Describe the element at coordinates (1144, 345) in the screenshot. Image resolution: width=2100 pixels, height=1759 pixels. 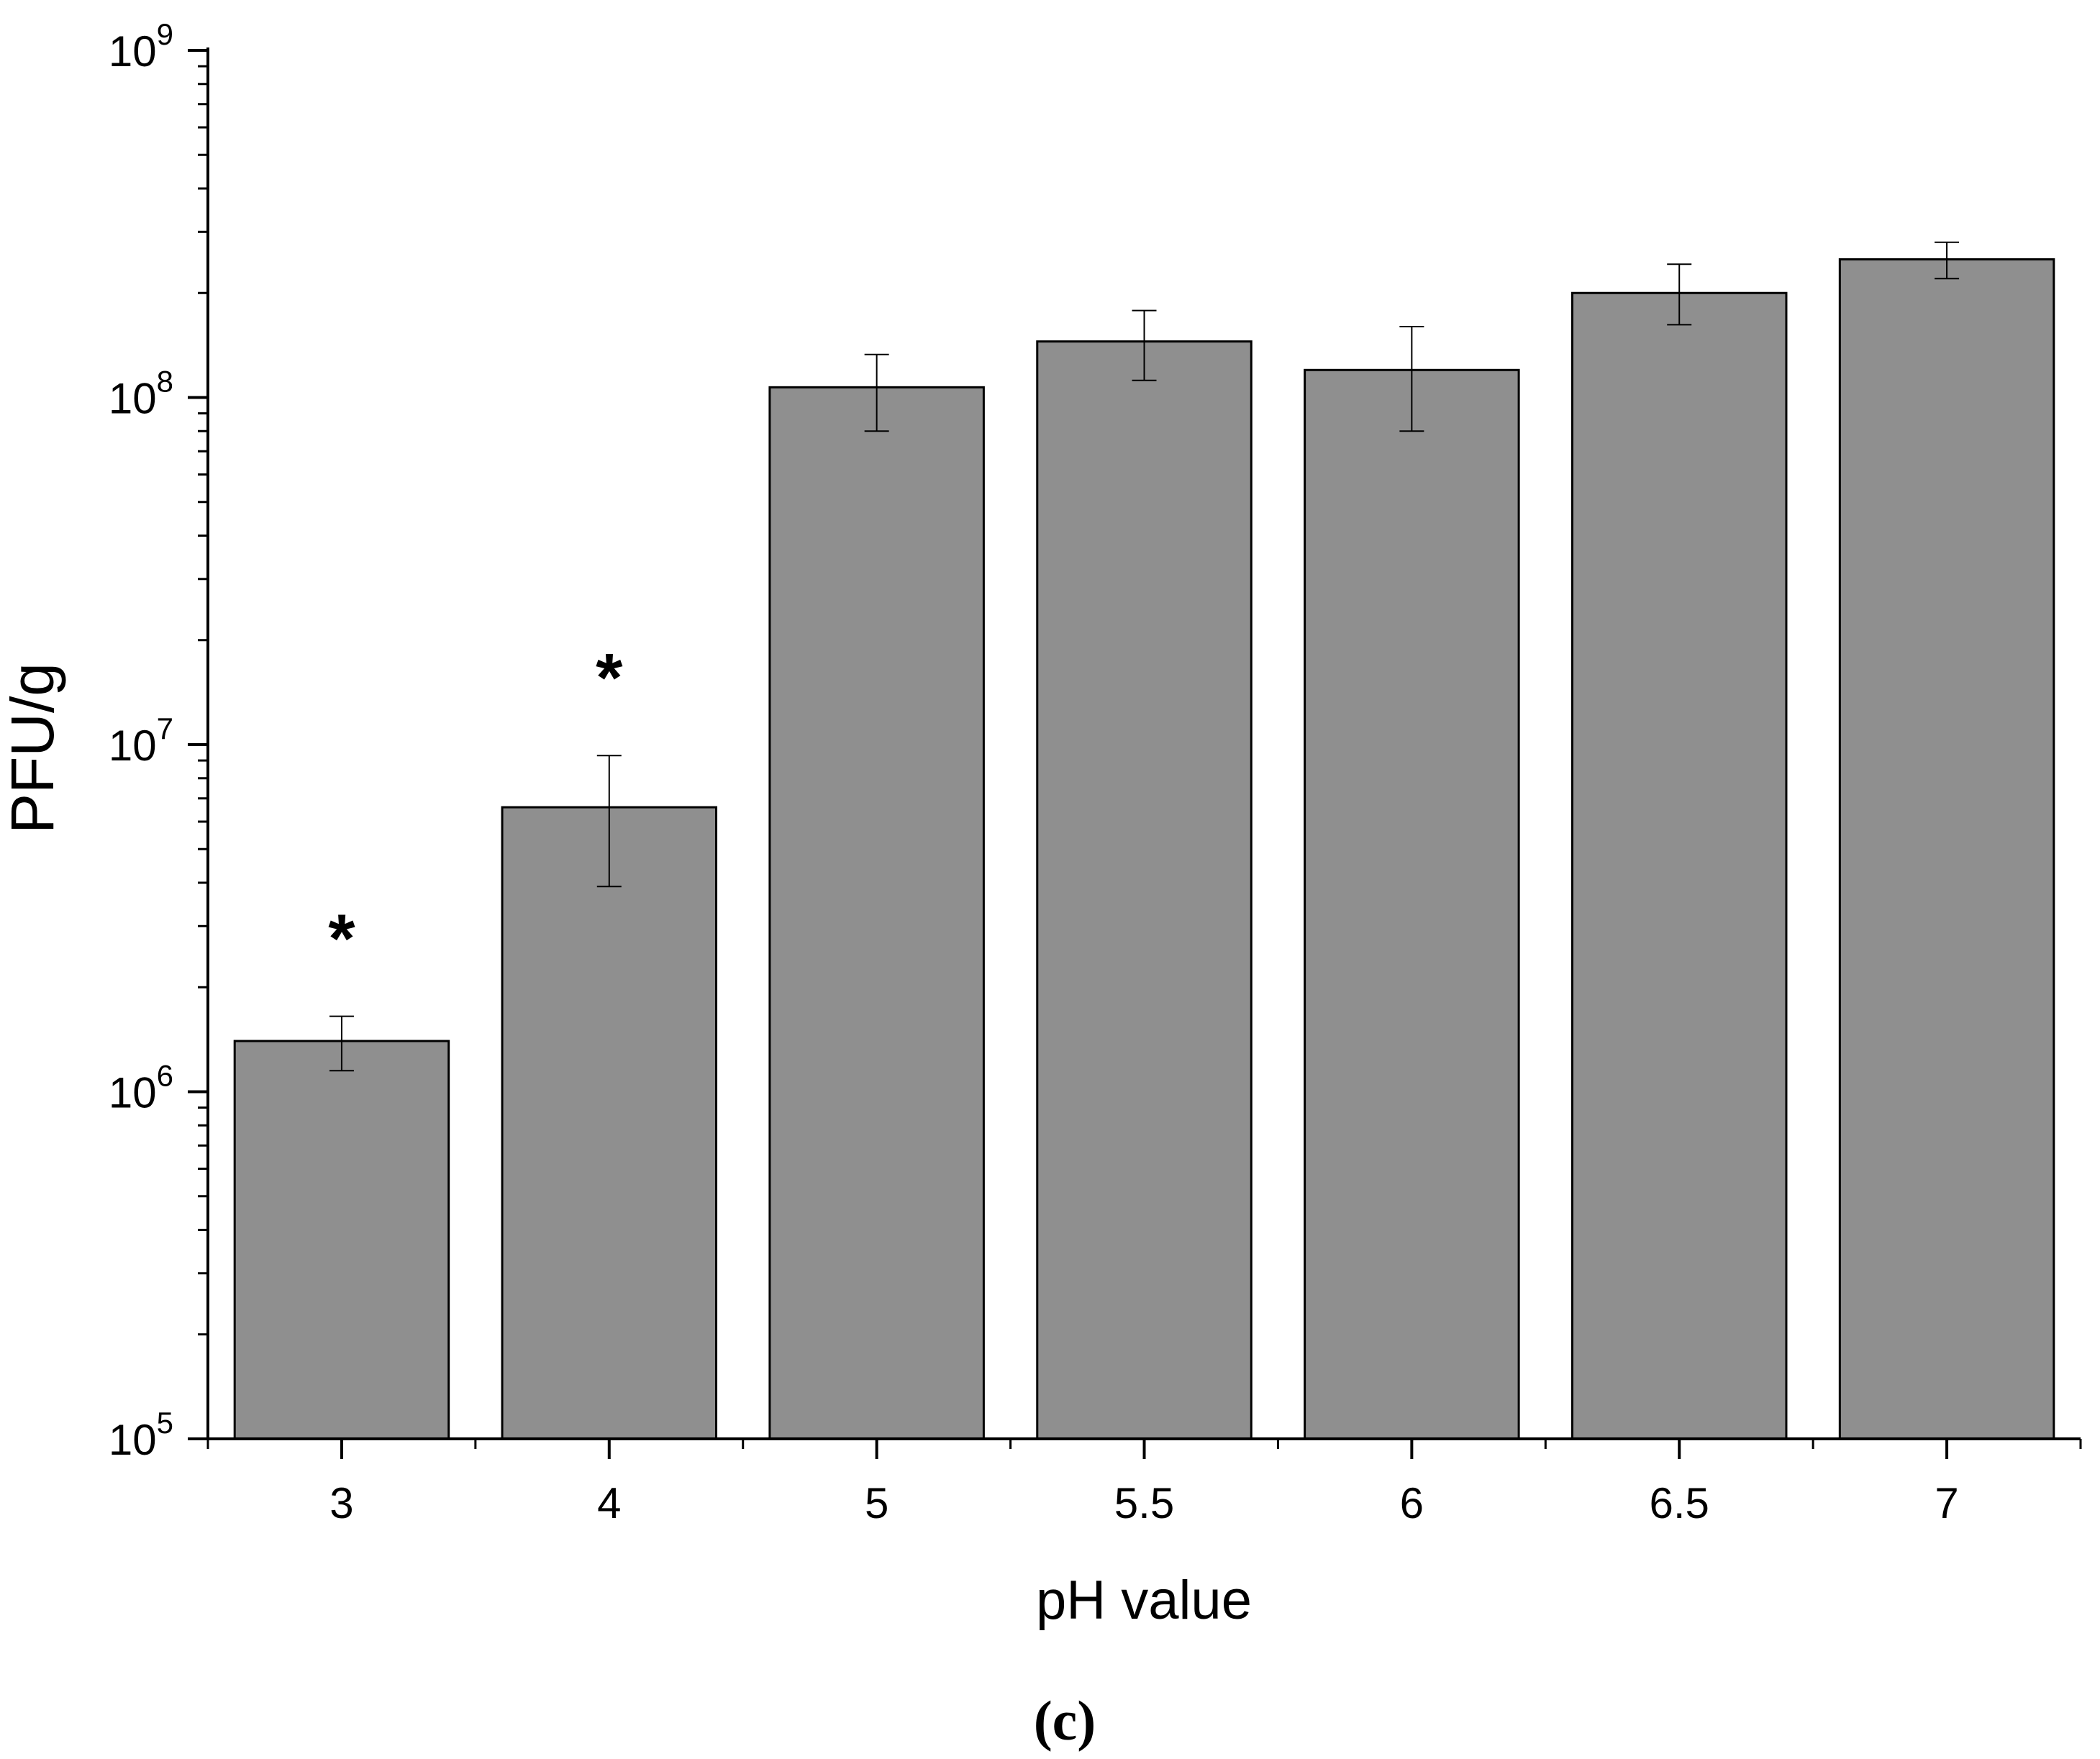
I see `error-bar-ph-5.5` at that location.